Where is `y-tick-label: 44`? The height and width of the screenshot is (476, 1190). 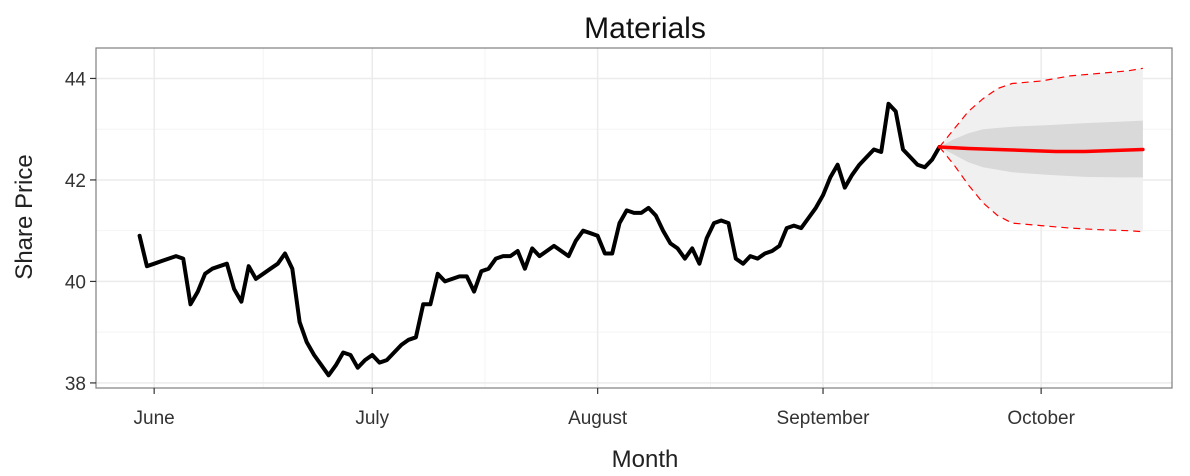
y-tick-label: 44 is located at coordinates (76, 79).